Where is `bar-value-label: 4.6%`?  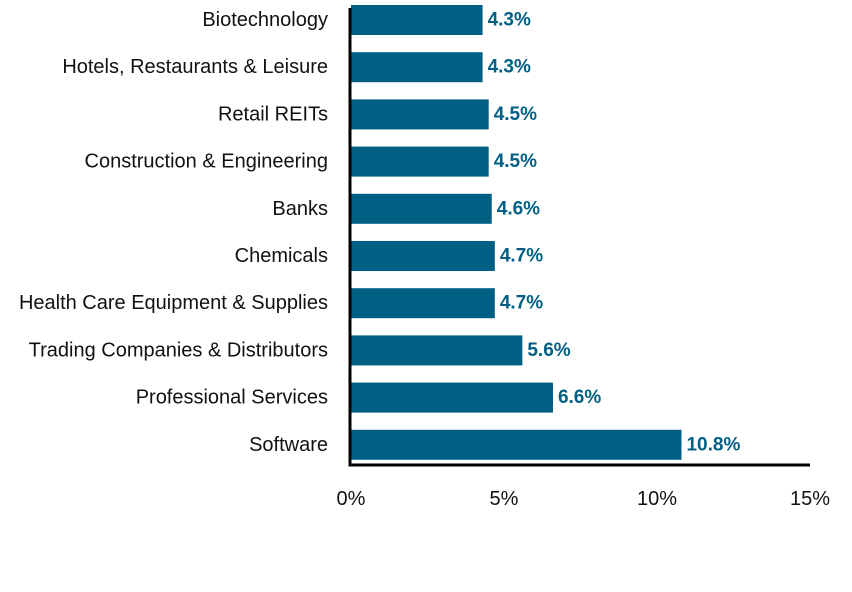
bar-value-label: 4.6% is located at coordinates (518, 208).